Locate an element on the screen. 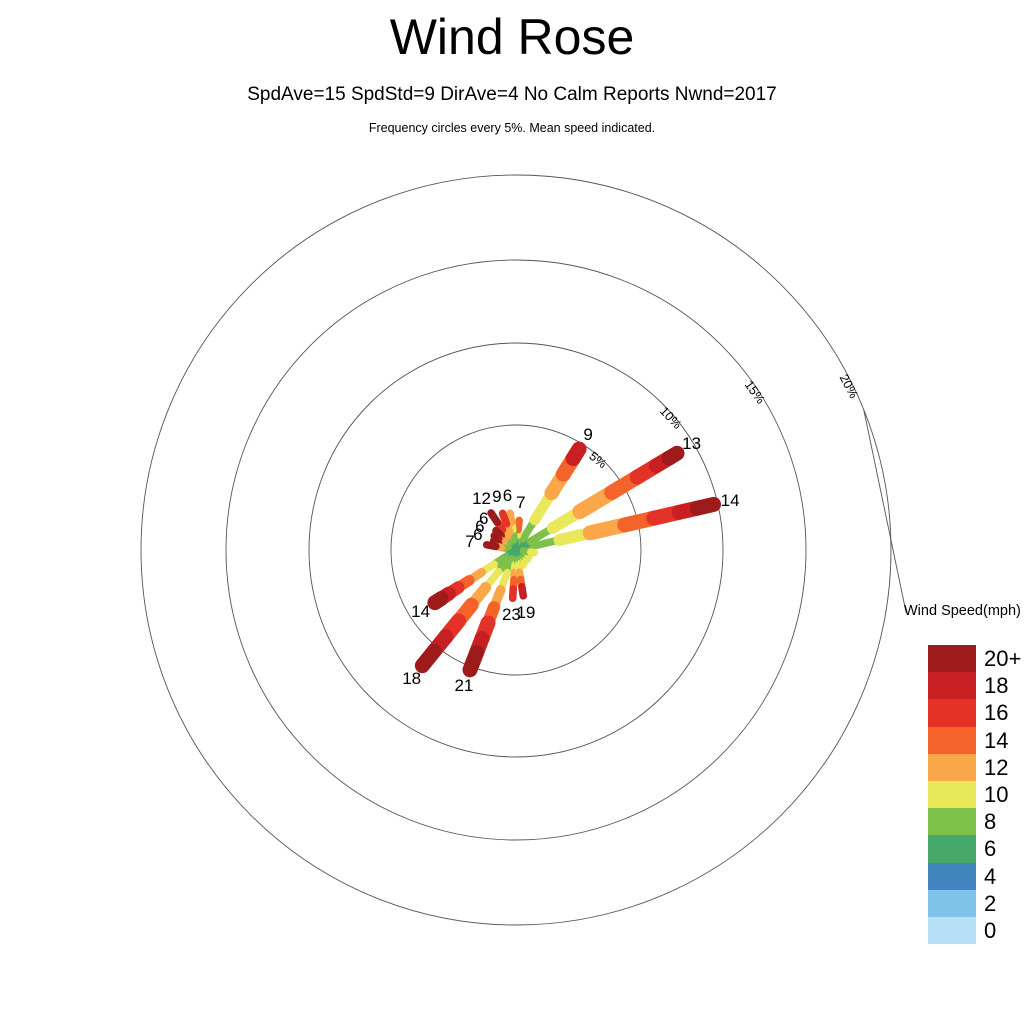 The width and height of the screenshot is (1024, 1024). legend-row: 0 is located at coordinates (975, 930).